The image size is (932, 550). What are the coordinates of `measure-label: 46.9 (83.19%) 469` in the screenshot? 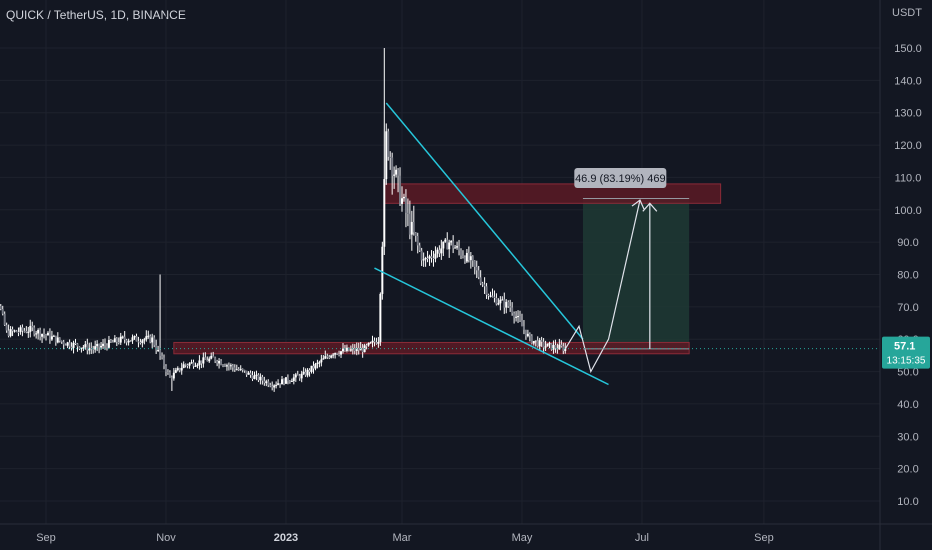 It's located at (620, 179).